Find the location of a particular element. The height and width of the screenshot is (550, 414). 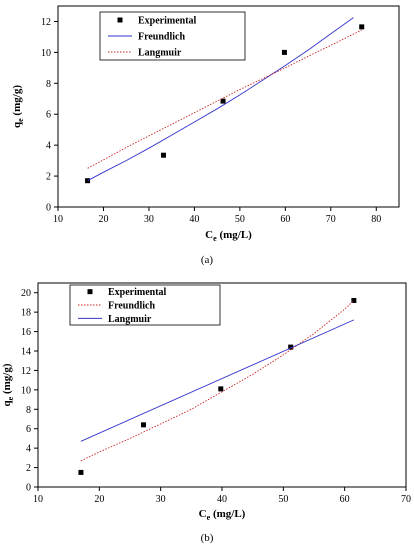

y-tick-label: 14 is located at coordinates (26, 352).